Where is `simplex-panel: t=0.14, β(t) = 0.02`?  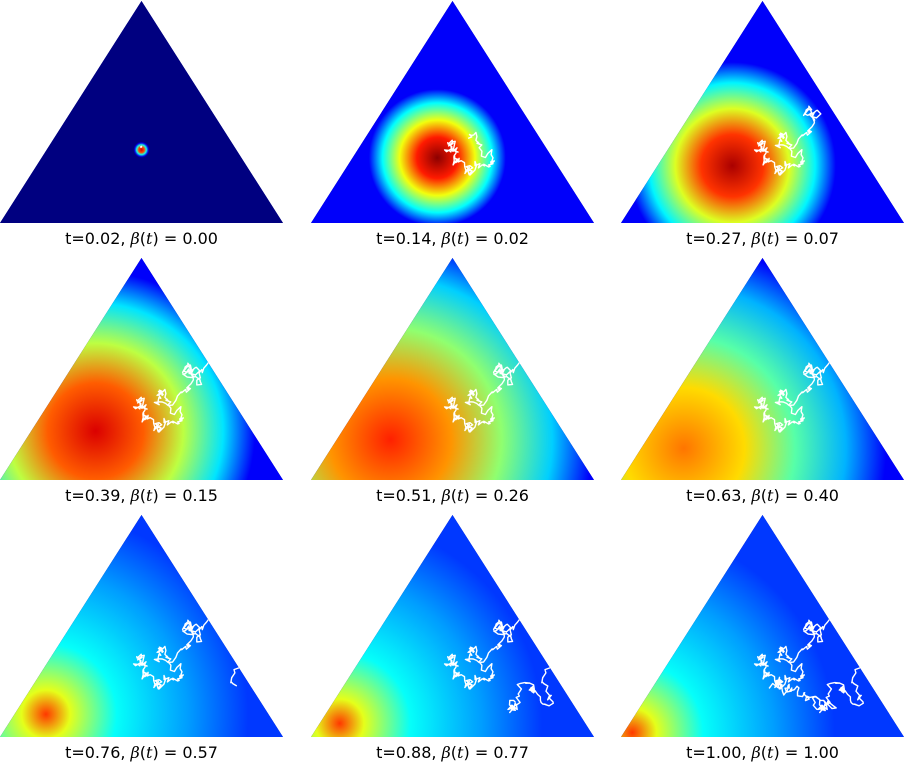
simplex-panel: t=0.14, β(t) = 0.02 is located at coordinates (452, 126).